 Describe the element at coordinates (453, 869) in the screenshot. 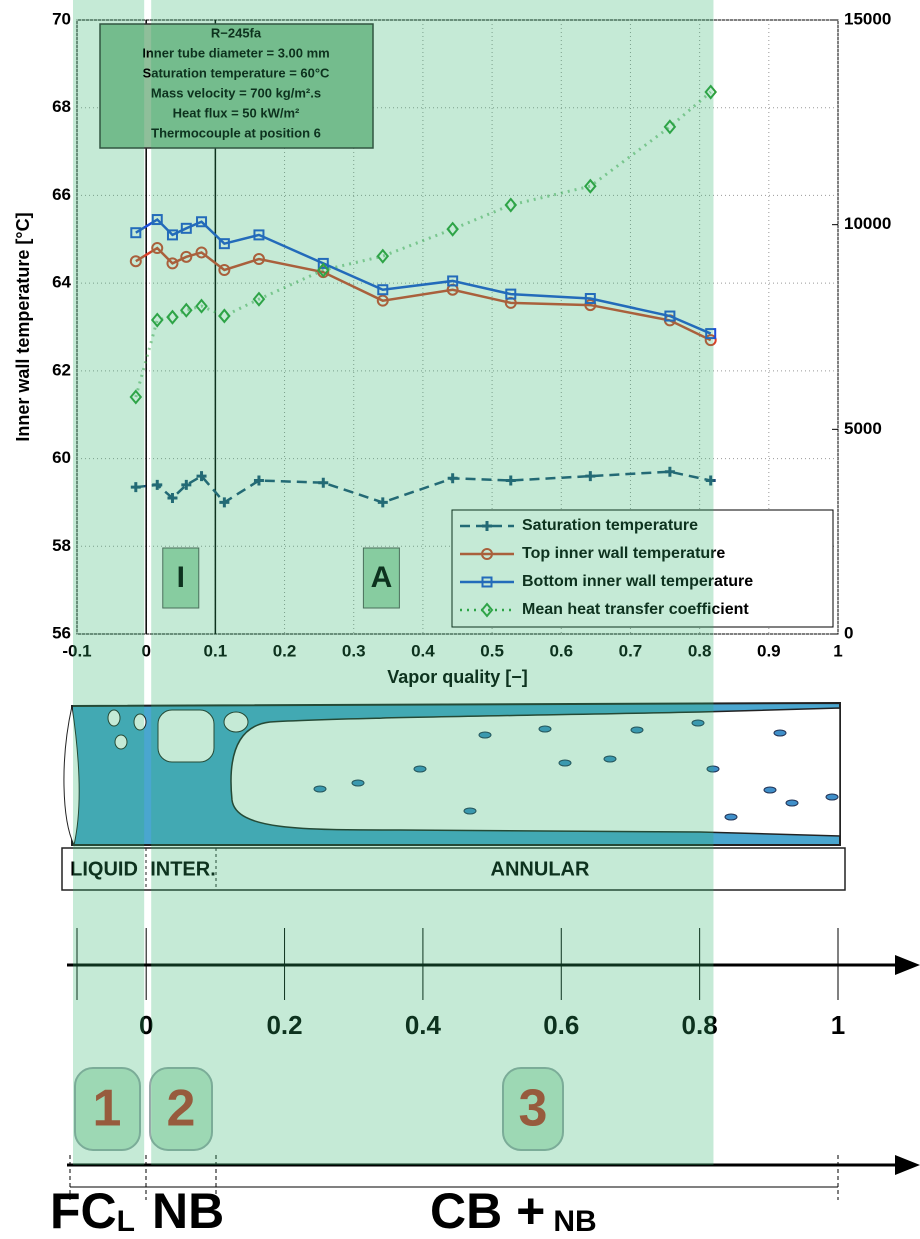

I see `pattern-bar` at that location.